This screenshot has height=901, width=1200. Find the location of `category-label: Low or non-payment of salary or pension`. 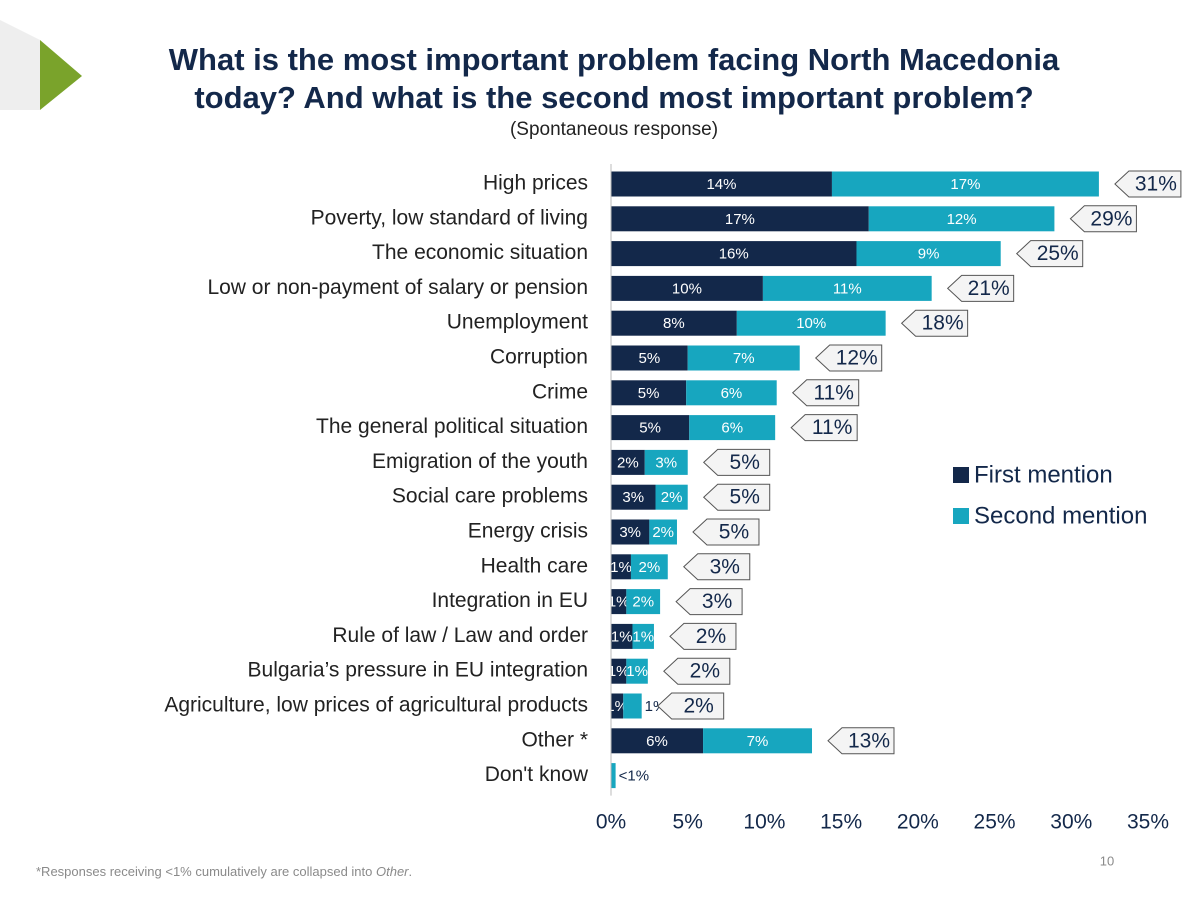

category-label: Low or non-payment of salary or pension is located at coordinates (397, 287).